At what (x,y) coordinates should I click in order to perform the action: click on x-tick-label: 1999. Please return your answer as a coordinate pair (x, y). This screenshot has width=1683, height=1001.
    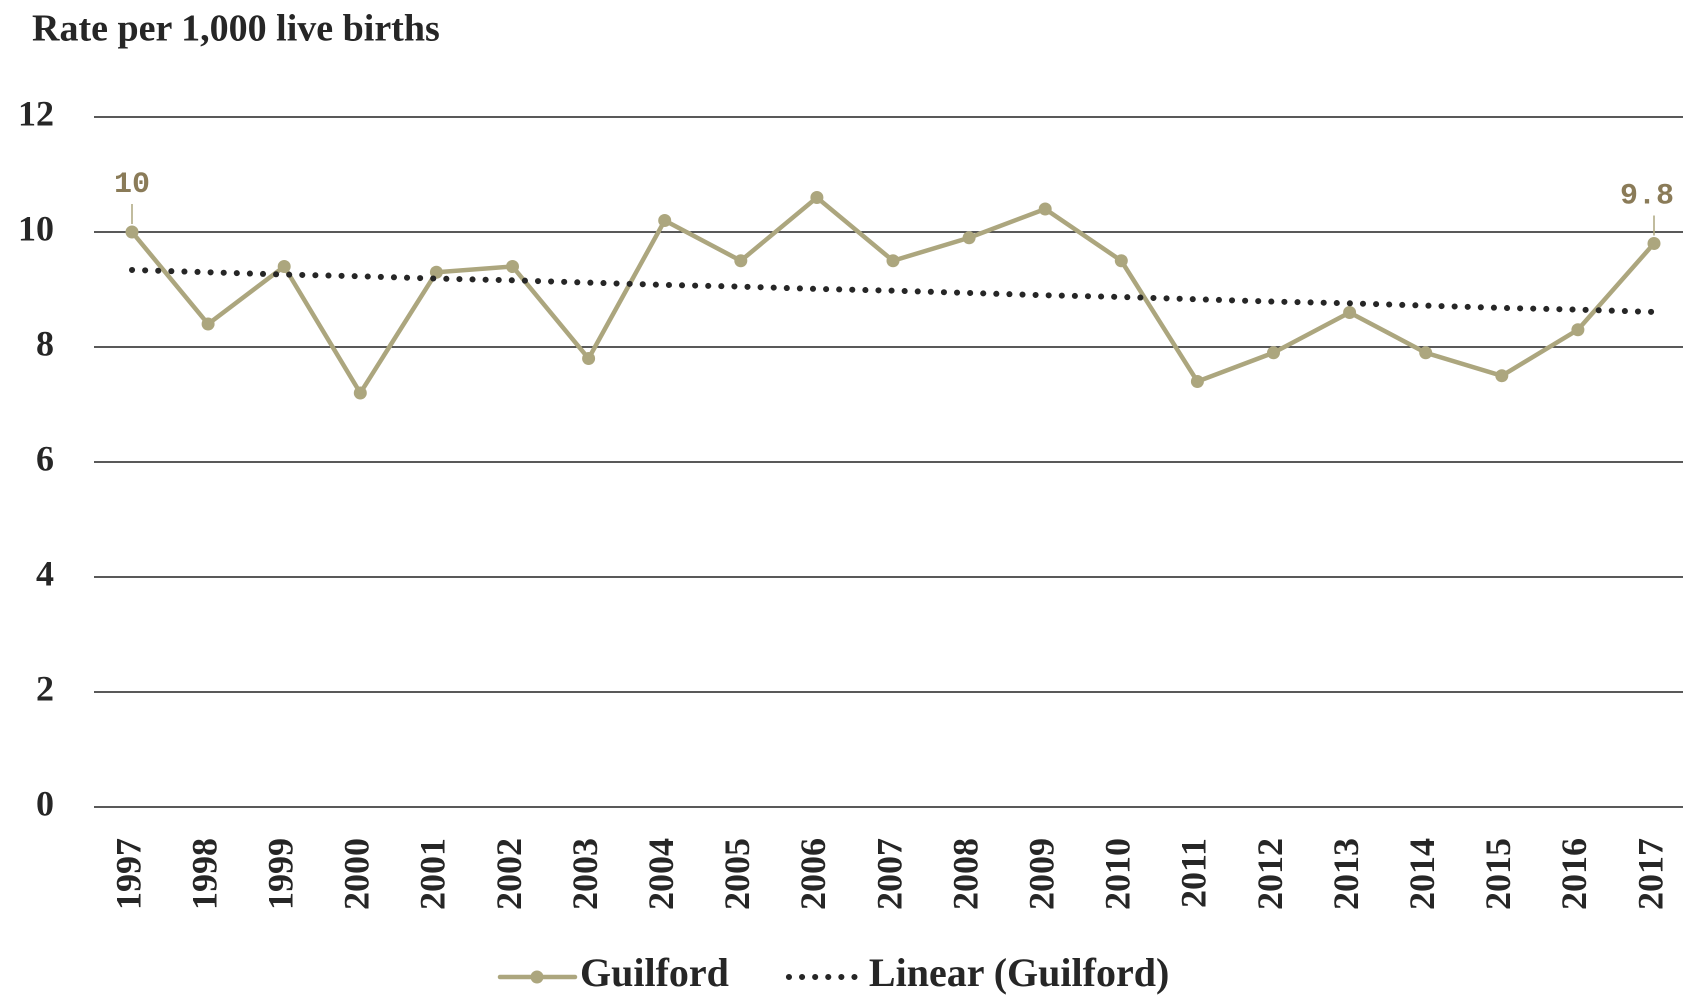
    Looking at the image, I should click on (280, 874).